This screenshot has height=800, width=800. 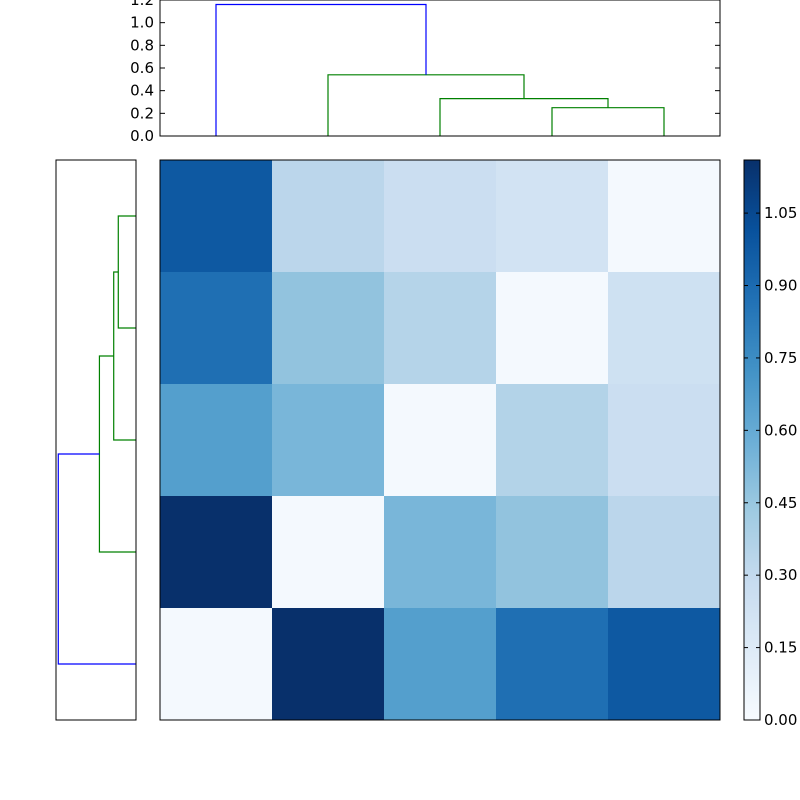 I want to click on left-dendrogram-frame, so click(x=96, y=440).